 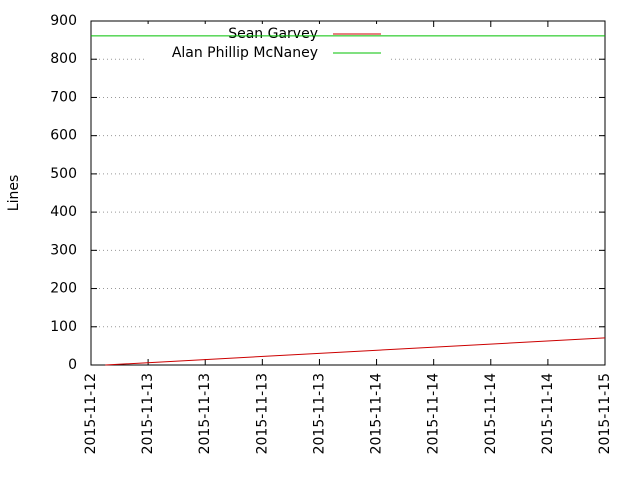 What do you see at coordinates (273, 34) in the screenshot?
I see `legend-label: Sean Garvey` at bounding box center [273, 34].